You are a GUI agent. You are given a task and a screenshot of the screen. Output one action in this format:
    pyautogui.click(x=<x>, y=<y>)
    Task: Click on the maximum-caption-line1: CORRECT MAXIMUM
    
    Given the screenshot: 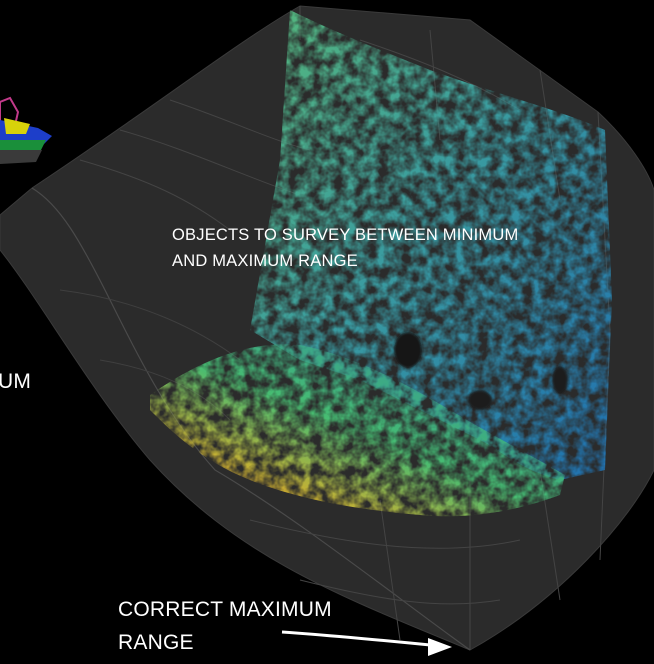 What is the action you would take?
    pyautogui.click(x=225, y=609)
    